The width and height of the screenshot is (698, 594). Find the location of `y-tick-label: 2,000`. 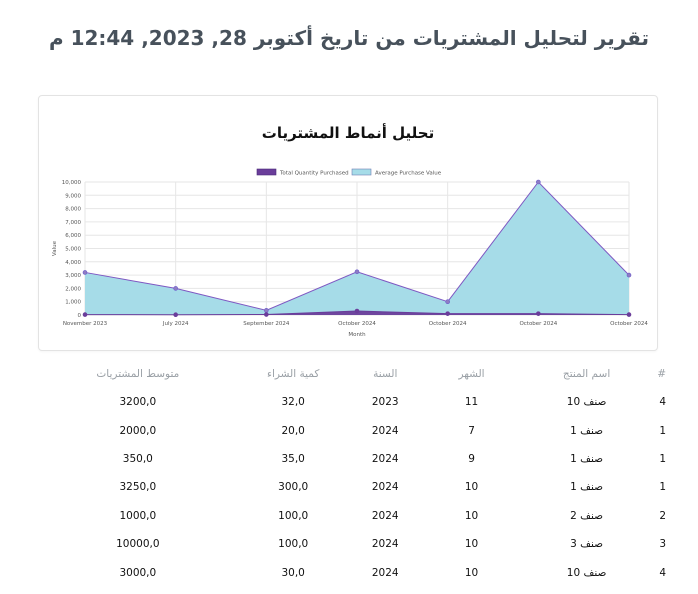

y-tick-label: 2,000 is located at coordinates (73, 289).